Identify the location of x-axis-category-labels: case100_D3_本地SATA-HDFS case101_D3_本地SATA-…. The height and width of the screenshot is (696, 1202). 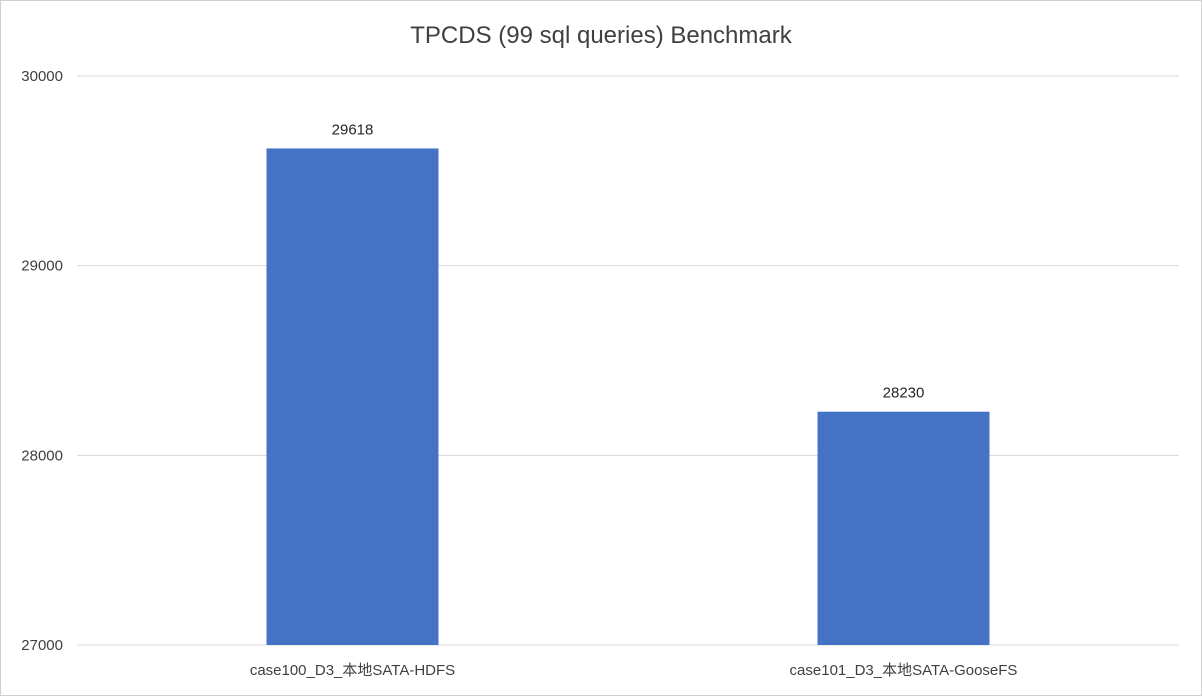
(634, 670).